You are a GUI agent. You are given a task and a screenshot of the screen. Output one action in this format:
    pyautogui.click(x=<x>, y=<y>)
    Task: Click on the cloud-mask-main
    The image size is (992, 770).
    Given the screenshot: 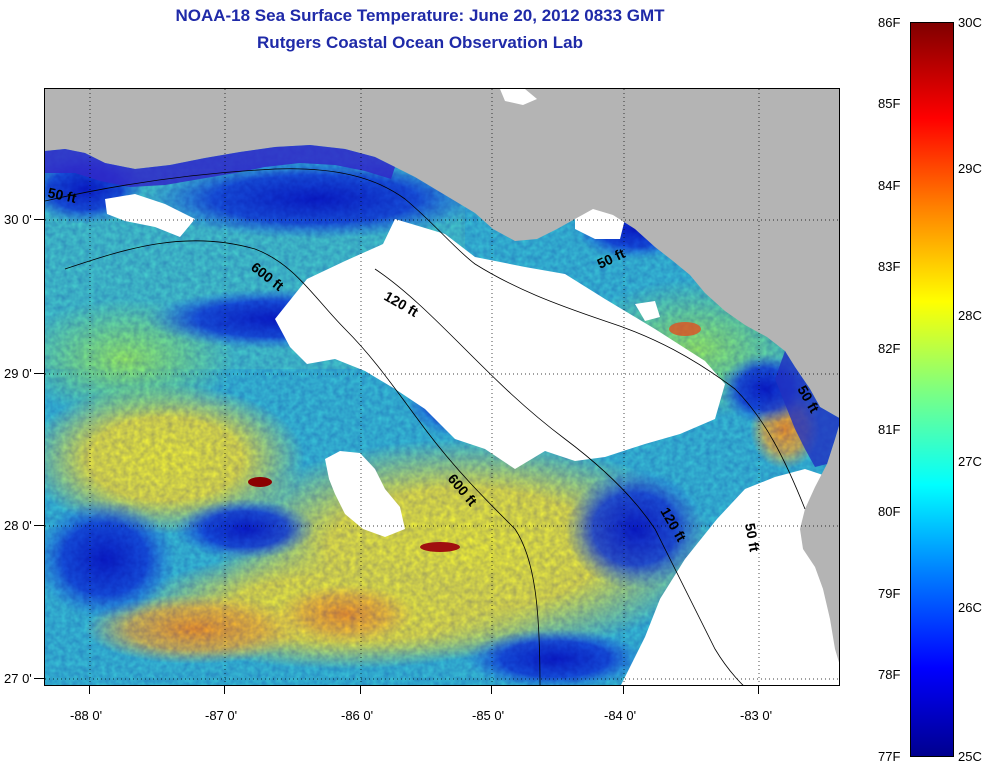 What is the action you would take?
    pyautogui.click(x=500, y=344)
    